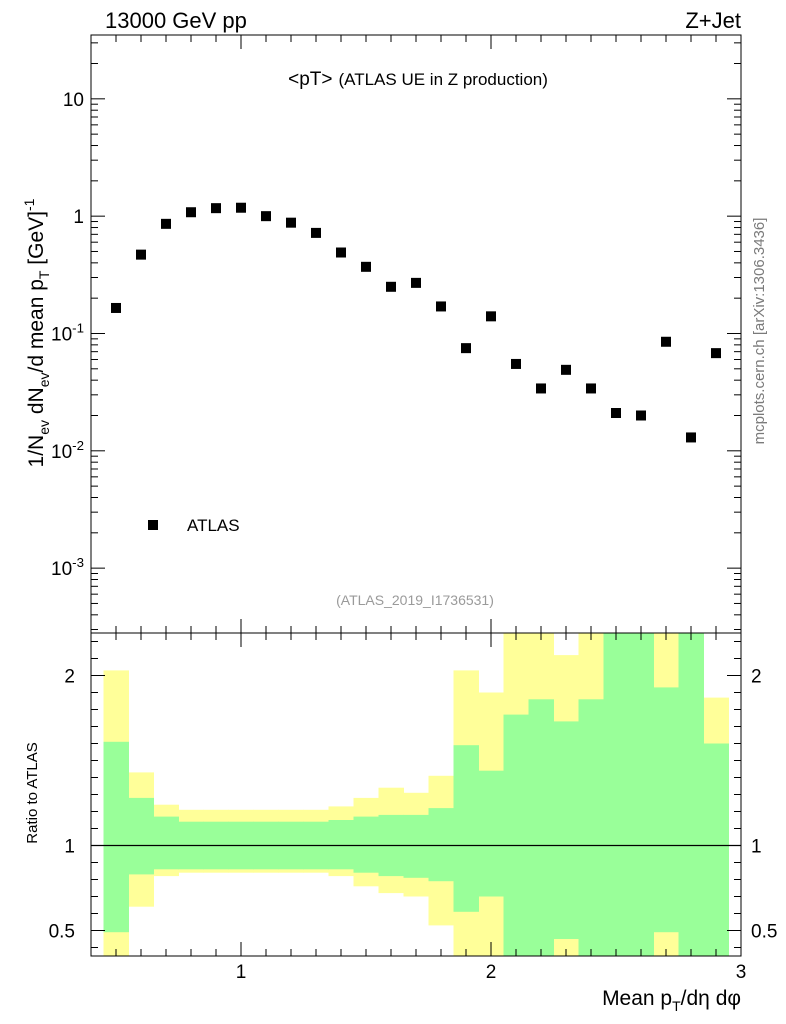  Describe the element at coordinates (241, 972) in the screenshot. I see `x-tick-label: 1` at that location.